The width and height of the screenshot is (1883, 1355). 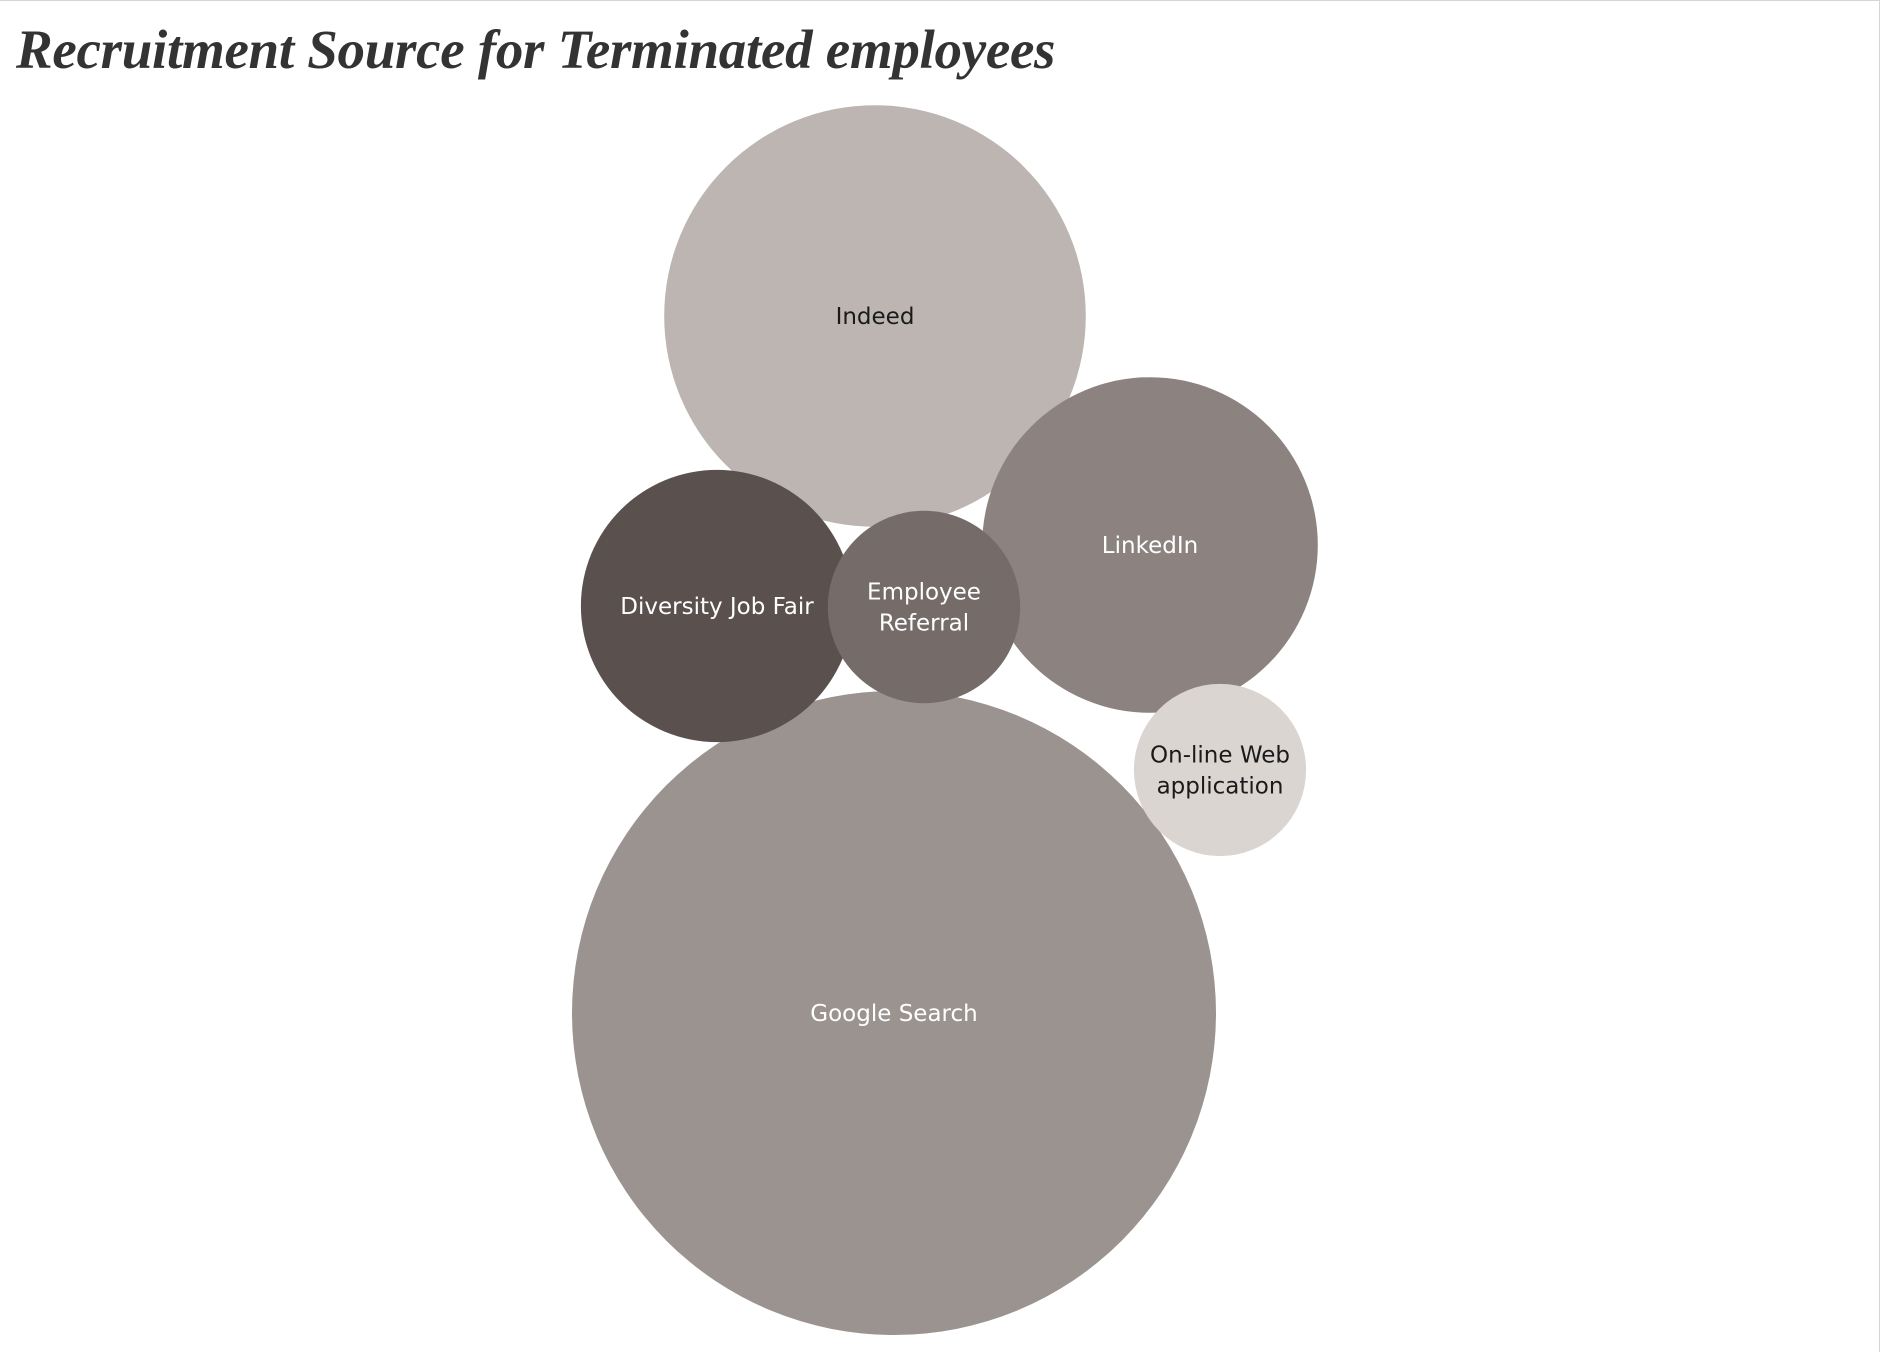 I want to click on bubble-diversity-job-fair: Diversity Job Fair, so click(x=717, y=606).